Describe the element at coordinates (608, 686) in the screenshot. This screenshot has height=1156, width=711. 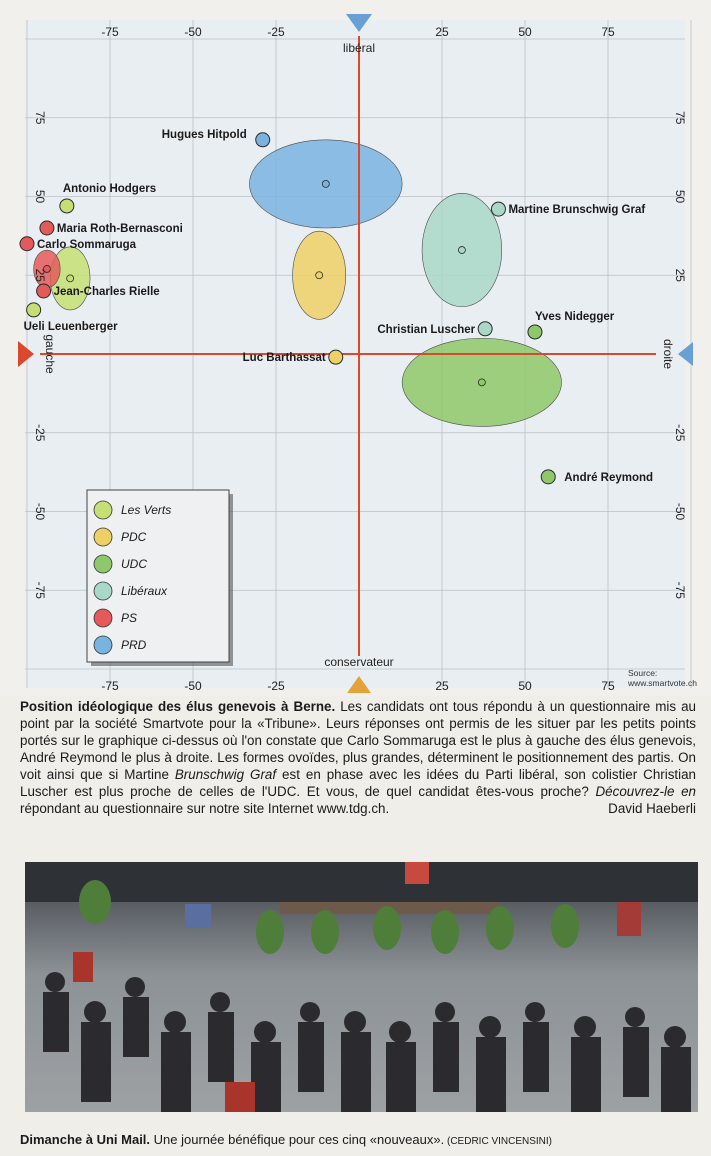
I see `tick-label-bottom: 75` at that location.